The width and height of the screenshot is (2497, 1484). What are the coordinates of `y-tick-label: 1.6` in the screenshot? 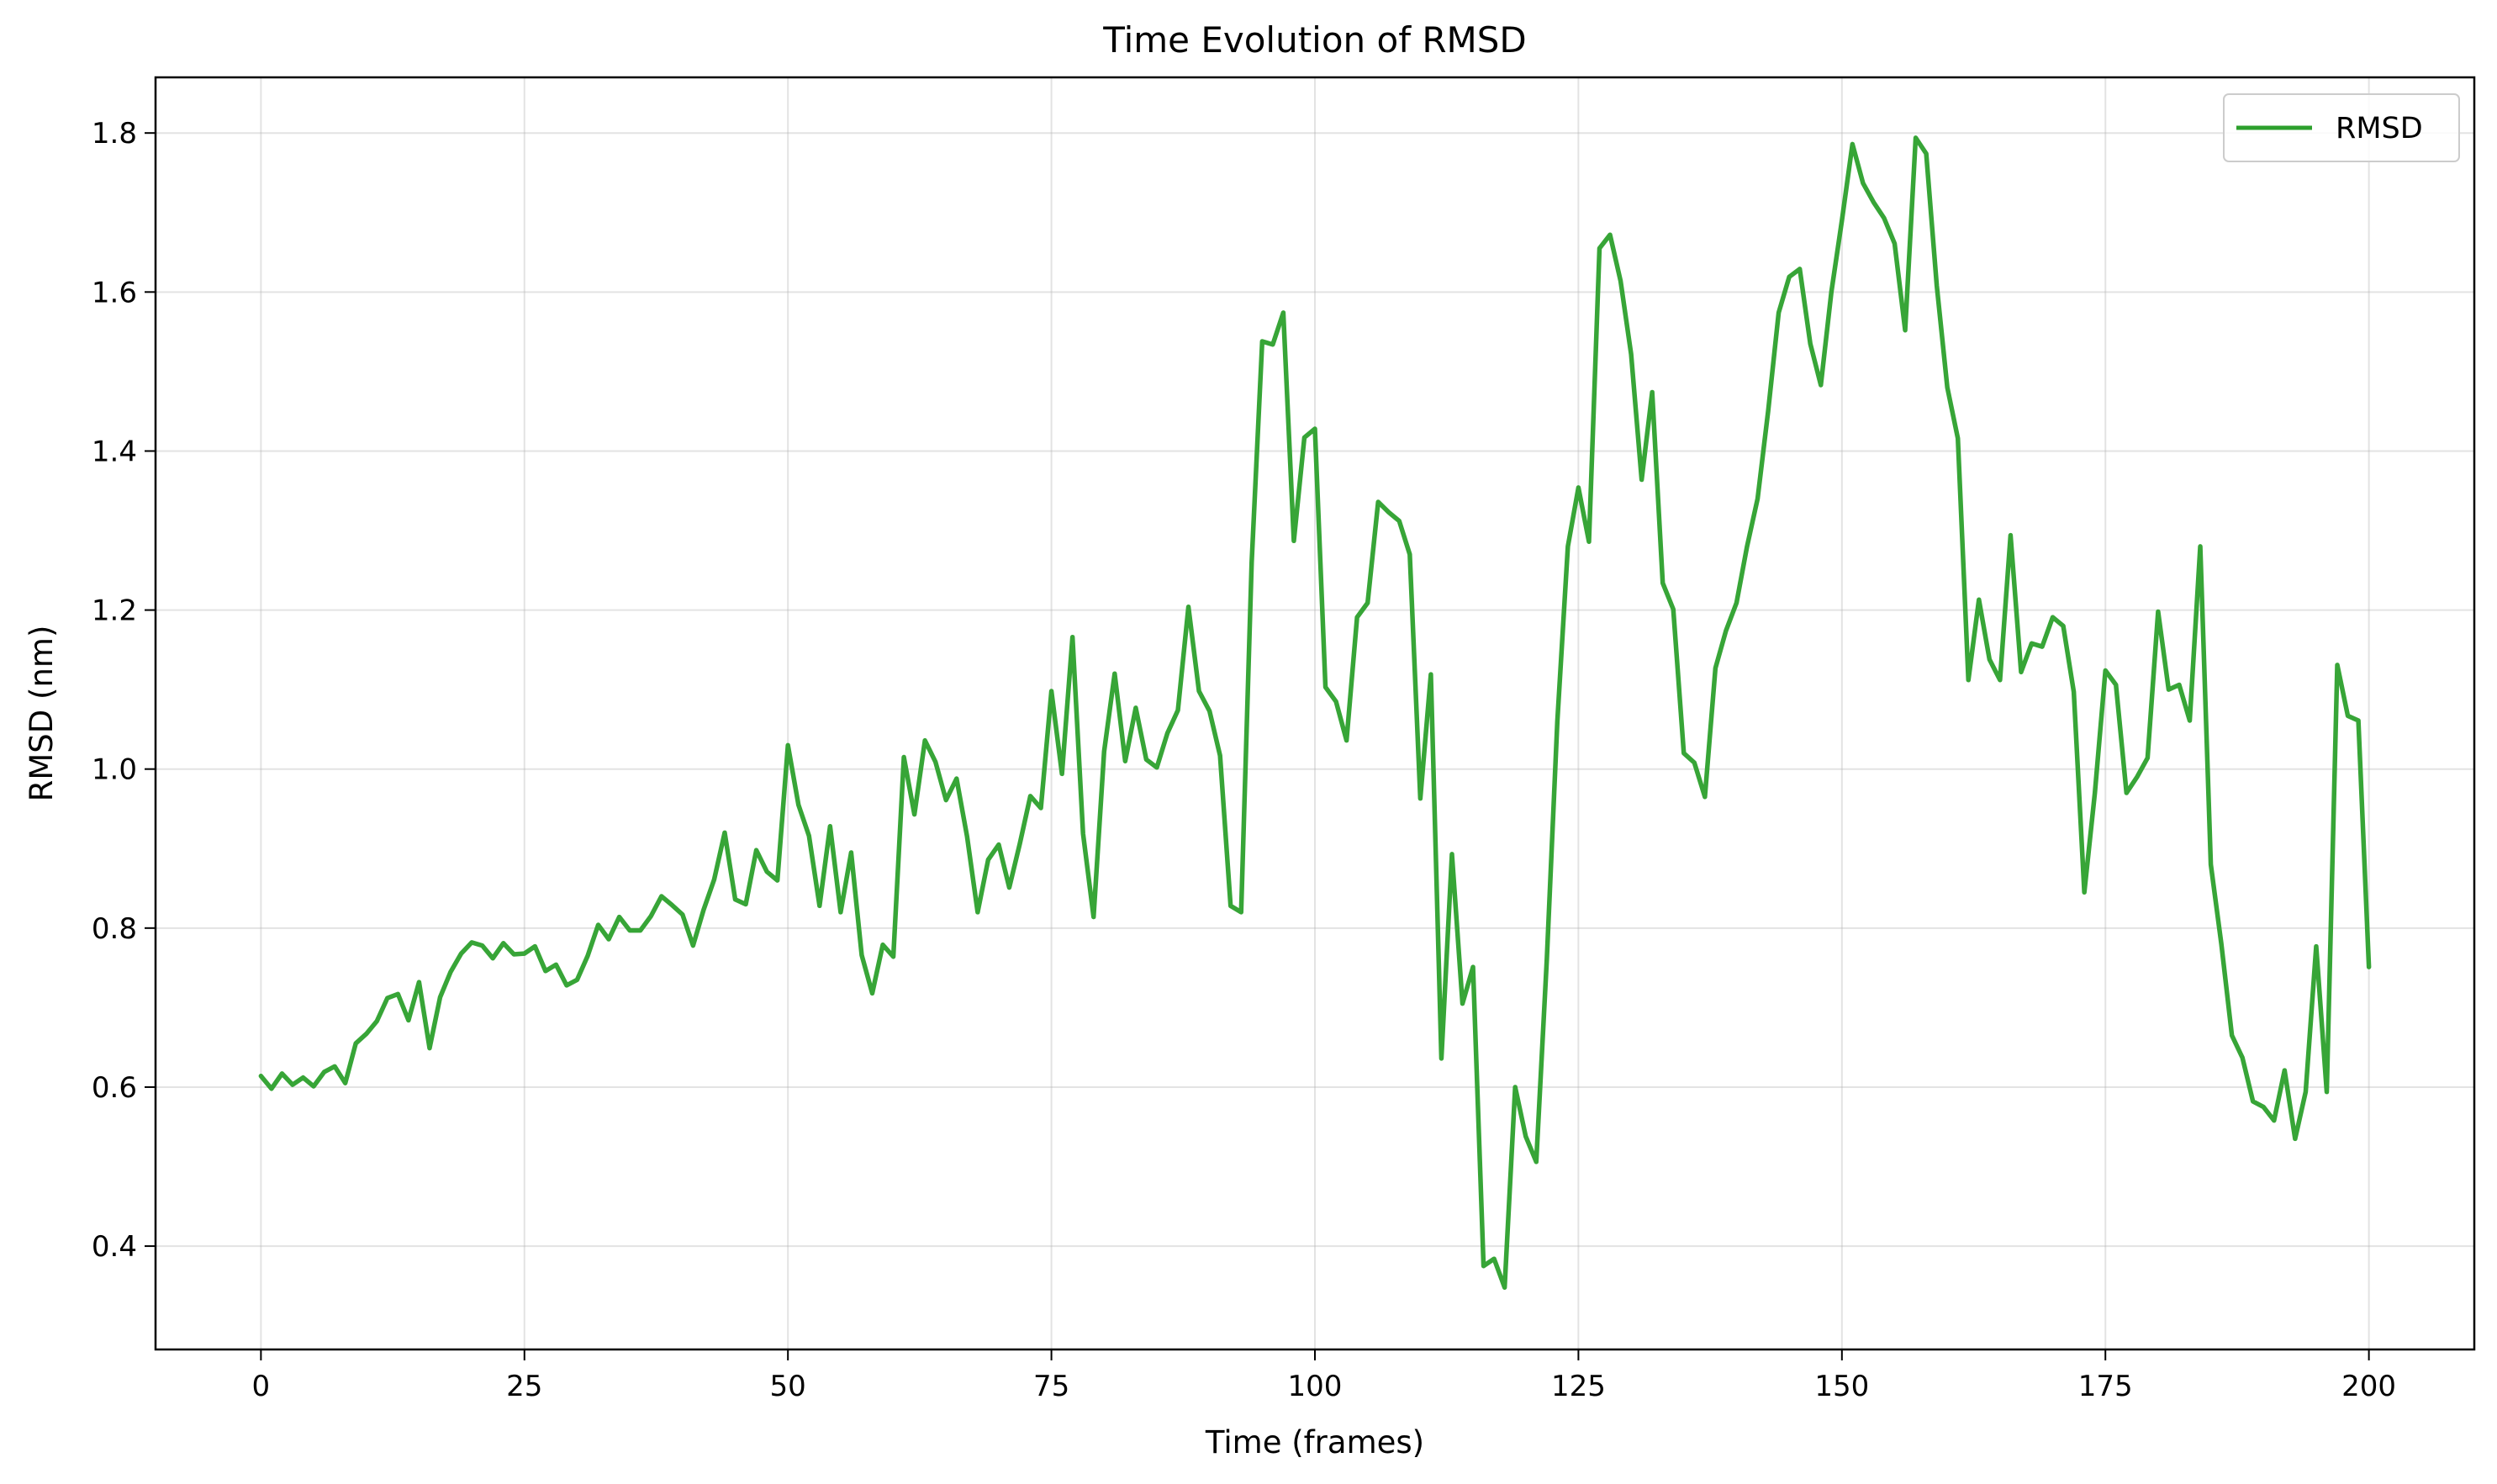 It's located at (114, 292).